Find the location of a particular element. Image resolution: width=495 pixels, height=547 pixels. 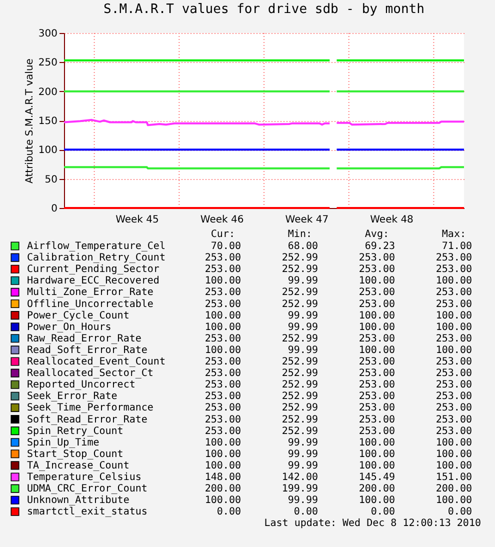

text: 199.99 is located at coordinates (300, 489).